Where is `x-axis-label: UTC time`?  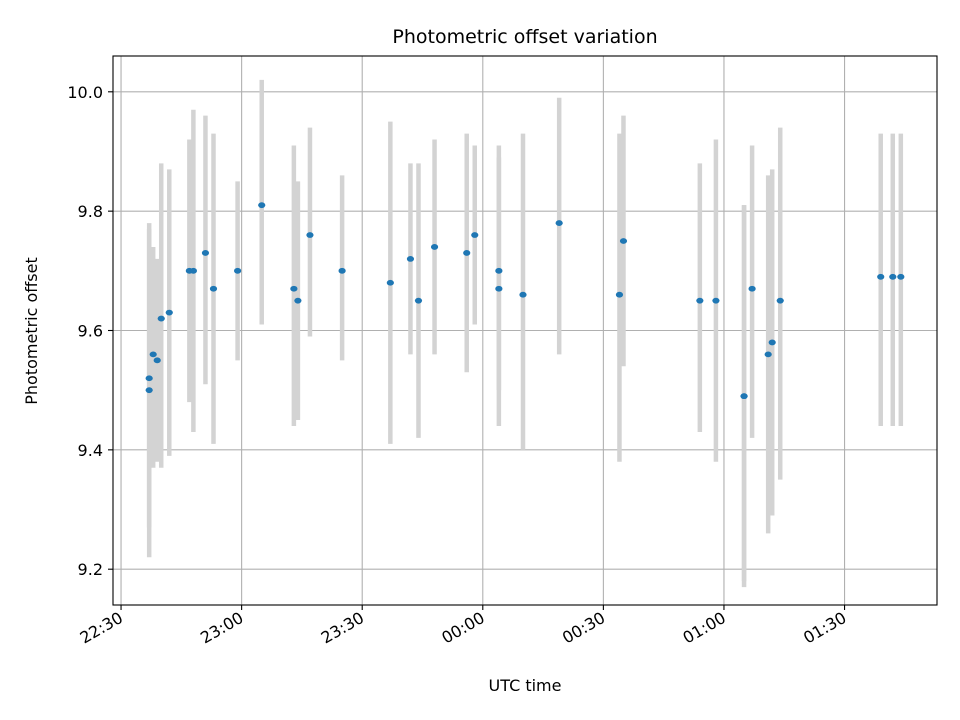 x-axis-label: UTC time is located at coordinates (525, 685).